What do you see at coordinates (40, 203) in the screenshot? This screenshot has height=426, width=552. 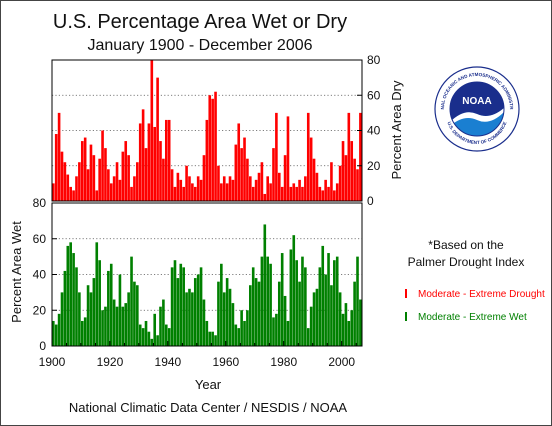 I see `y-tick-label: 80` at bounding box center [40, 203].